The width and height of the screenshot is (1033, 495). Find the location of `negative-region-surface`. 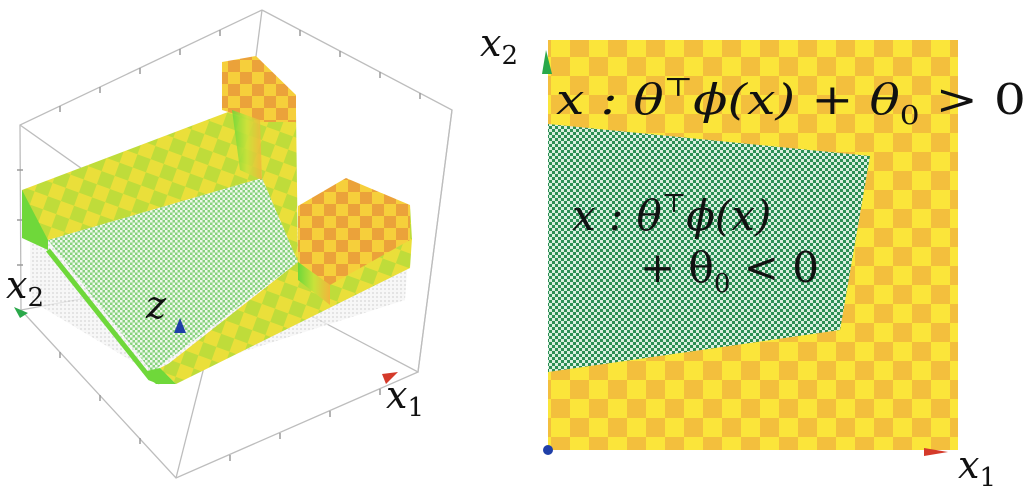

negative-region-surface is located at coordinates (173, 275).